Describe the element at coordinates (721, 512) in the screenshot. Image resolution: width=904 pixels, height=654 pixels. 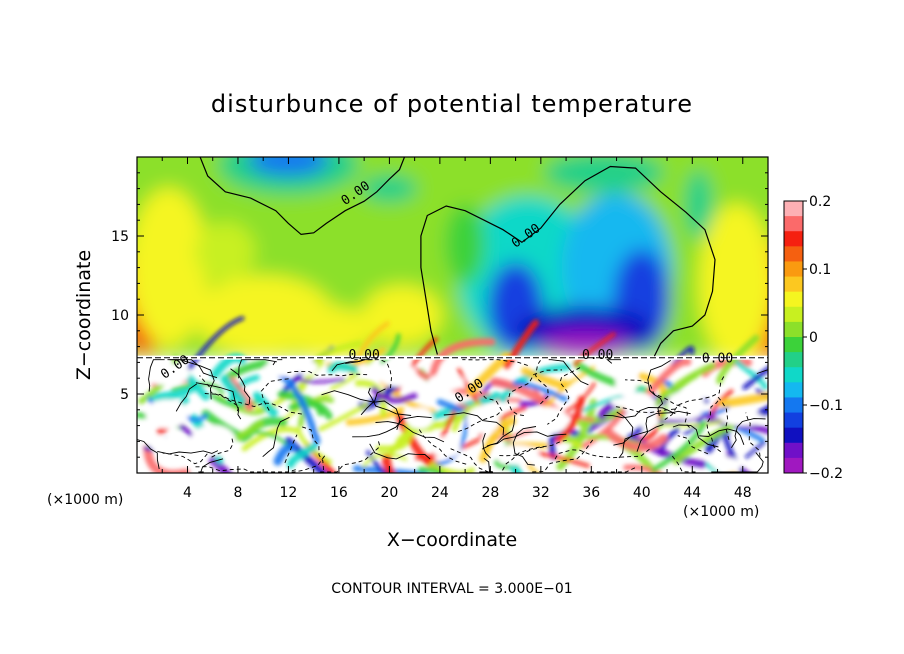
I see `x-unit-right: (×1000 m)` at that location.